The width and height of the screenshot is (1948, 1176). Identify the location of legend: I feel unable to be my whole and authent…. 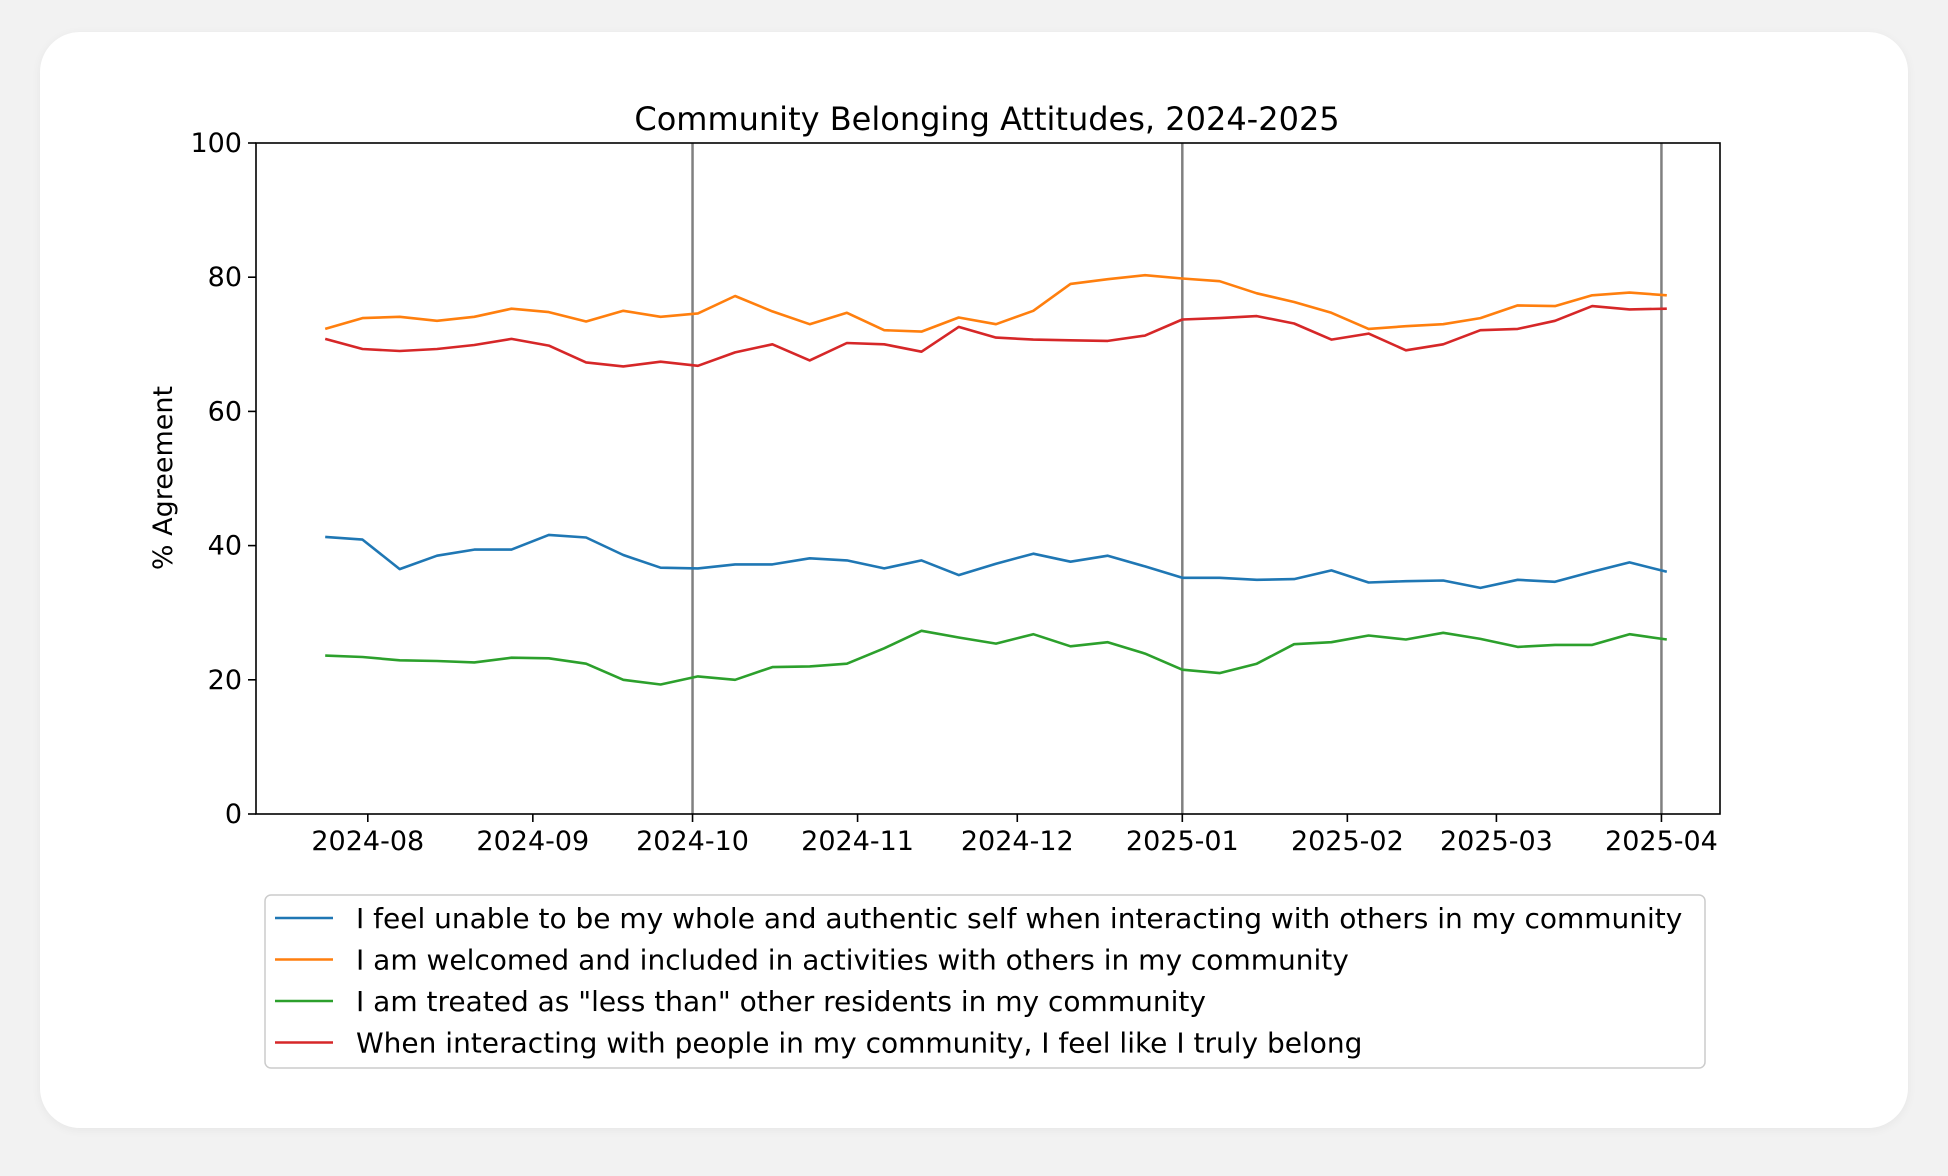
(978, 981).